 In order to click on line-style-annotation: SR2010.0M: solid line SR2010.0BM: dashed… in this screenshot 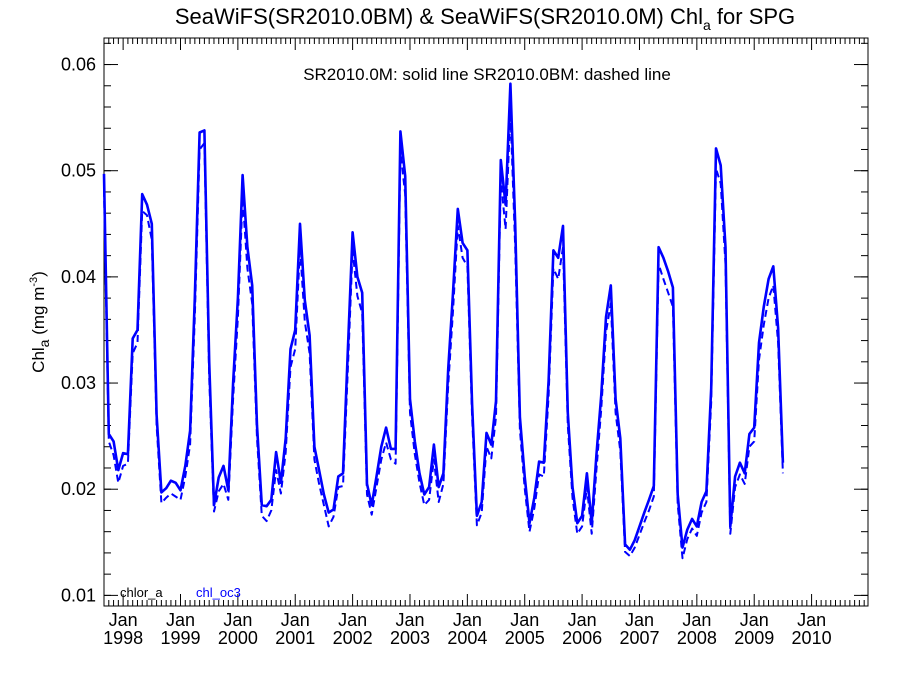, I will do `click(487, 74)`.